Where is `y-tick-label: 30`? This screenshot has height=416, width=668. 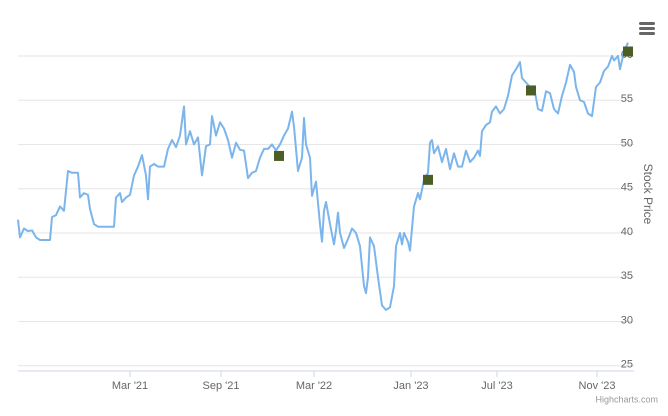
y-tick-label: 30 is located at coordinates (627, 320).